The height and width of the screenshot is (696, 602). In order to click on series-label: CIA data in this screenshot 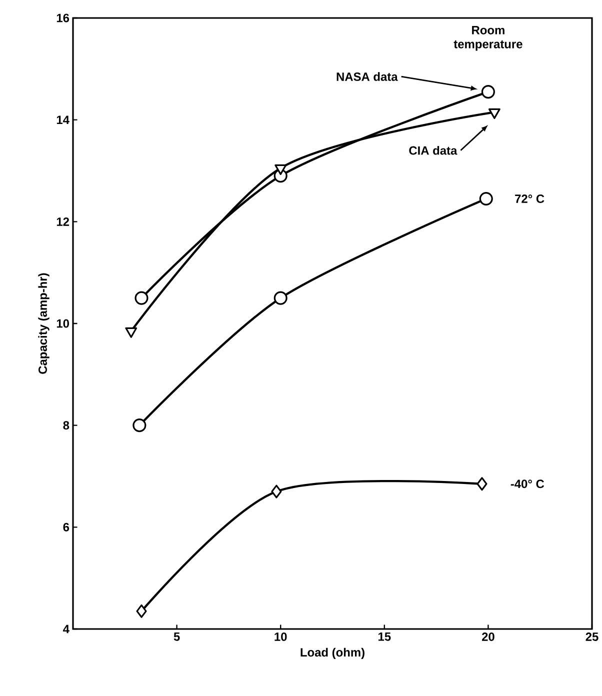, I will do `click(433, 150)`.